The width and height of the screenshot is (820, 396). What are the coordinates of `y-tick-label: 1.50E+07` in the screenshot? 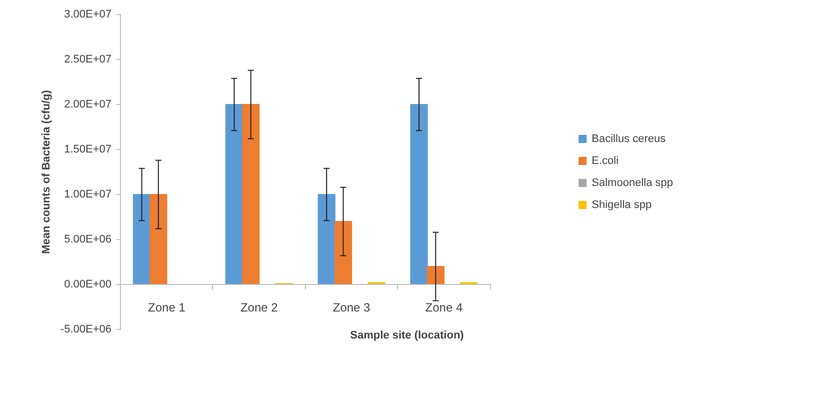 It's located at (88, 150).